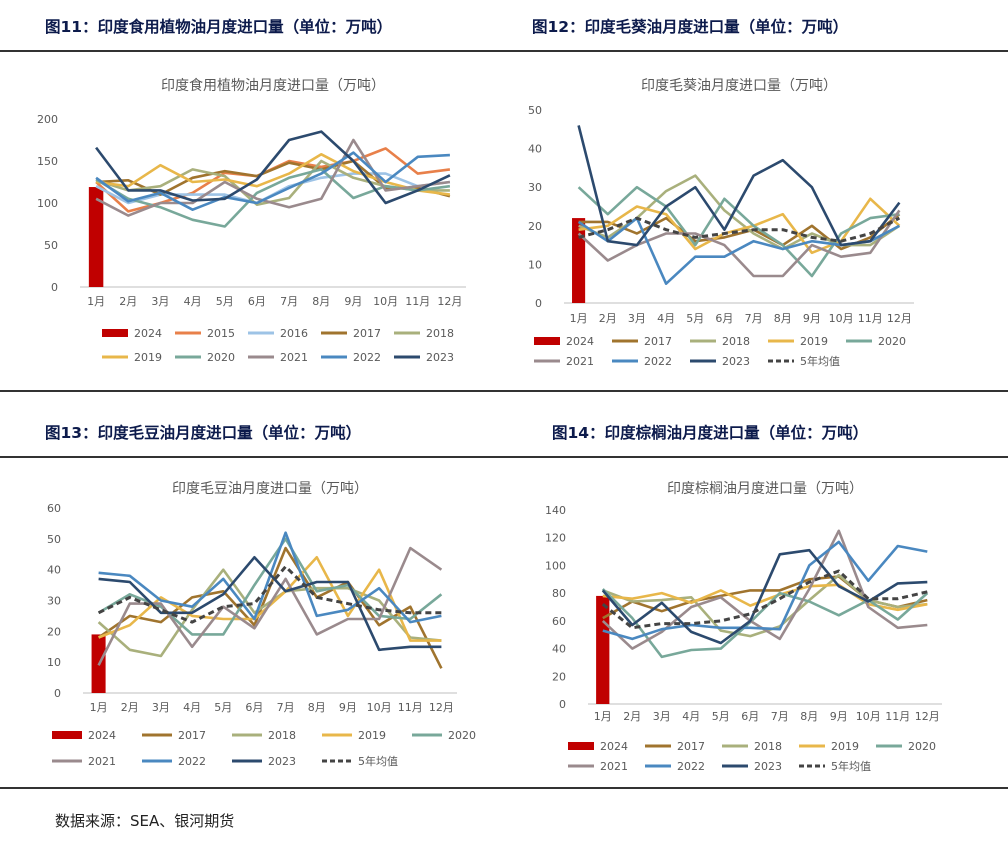 This screenshot has width=1008, height=844. I want to click on legend-label: 2022, so click(658, 361).